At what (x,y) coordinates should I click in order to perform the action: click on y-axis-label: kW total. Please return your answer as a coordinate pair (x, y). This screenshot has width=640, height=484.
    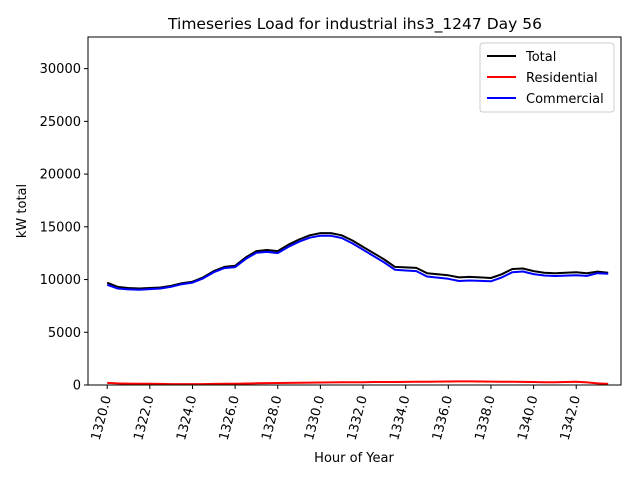
    Looking at the image, I should click on (22, 211).